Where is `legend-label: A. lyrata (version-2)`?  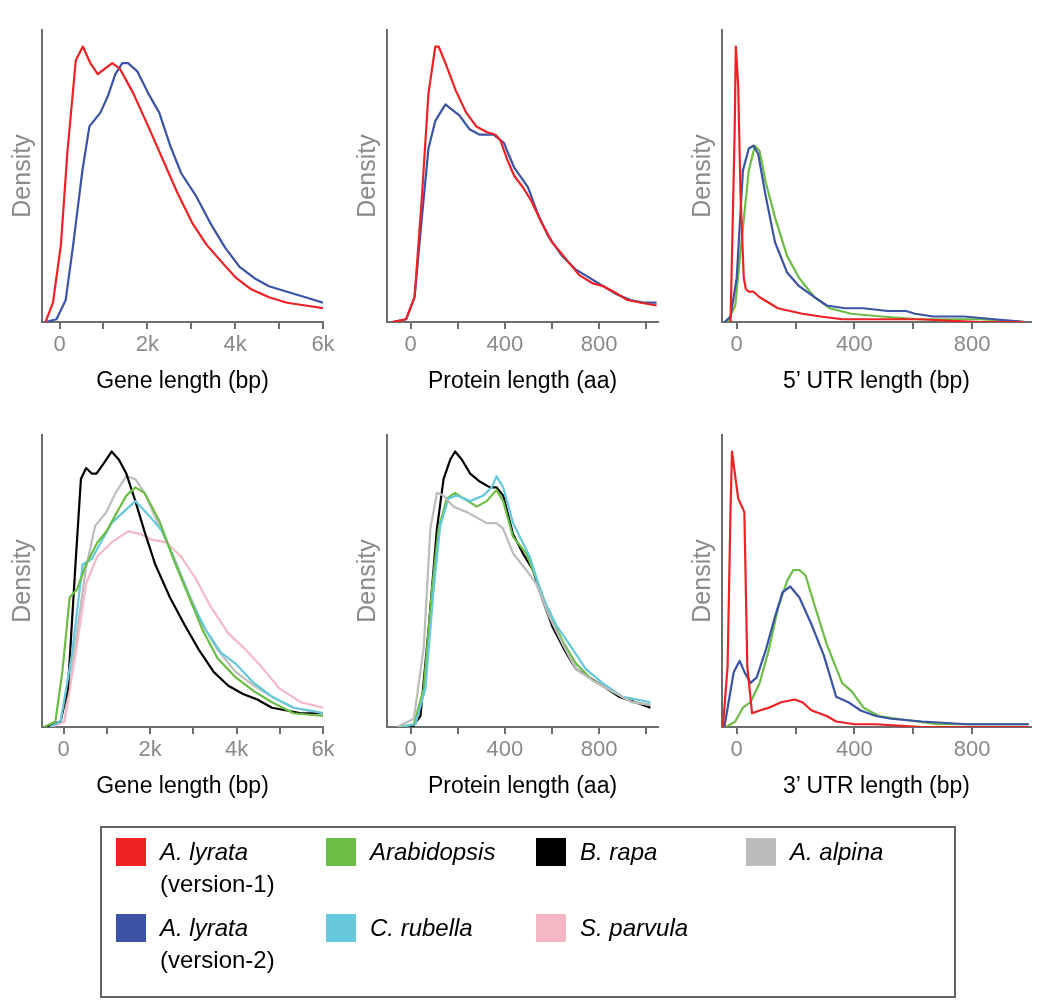 legend-label: A. lyrata (version-2) is located at coordinates (217, 943).